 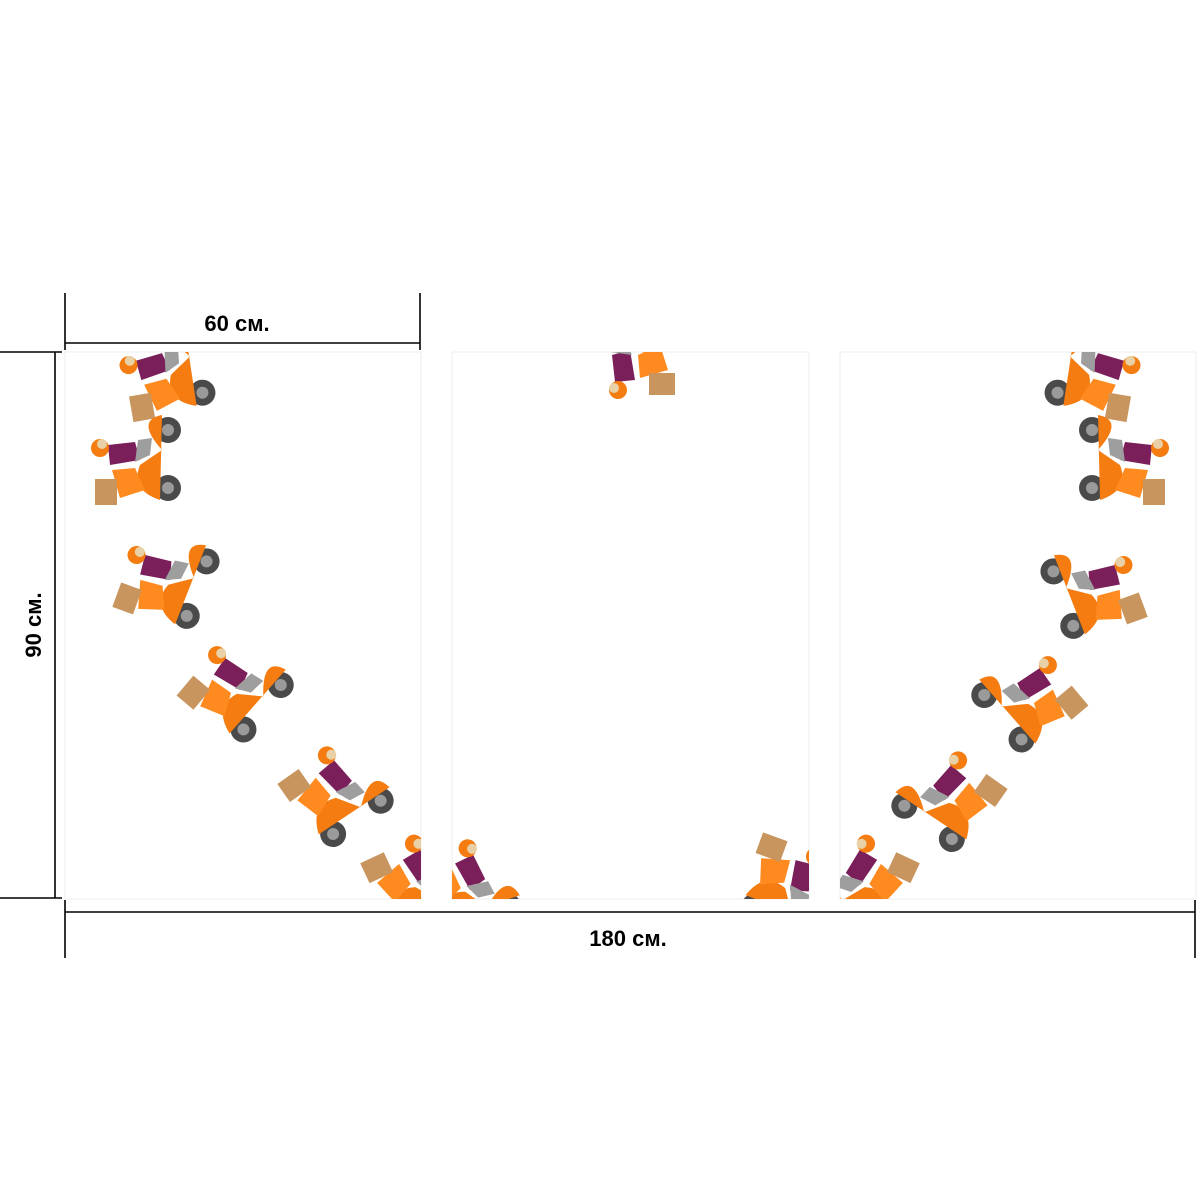 I want to click on panel-right, so click(x=1018, y=625).